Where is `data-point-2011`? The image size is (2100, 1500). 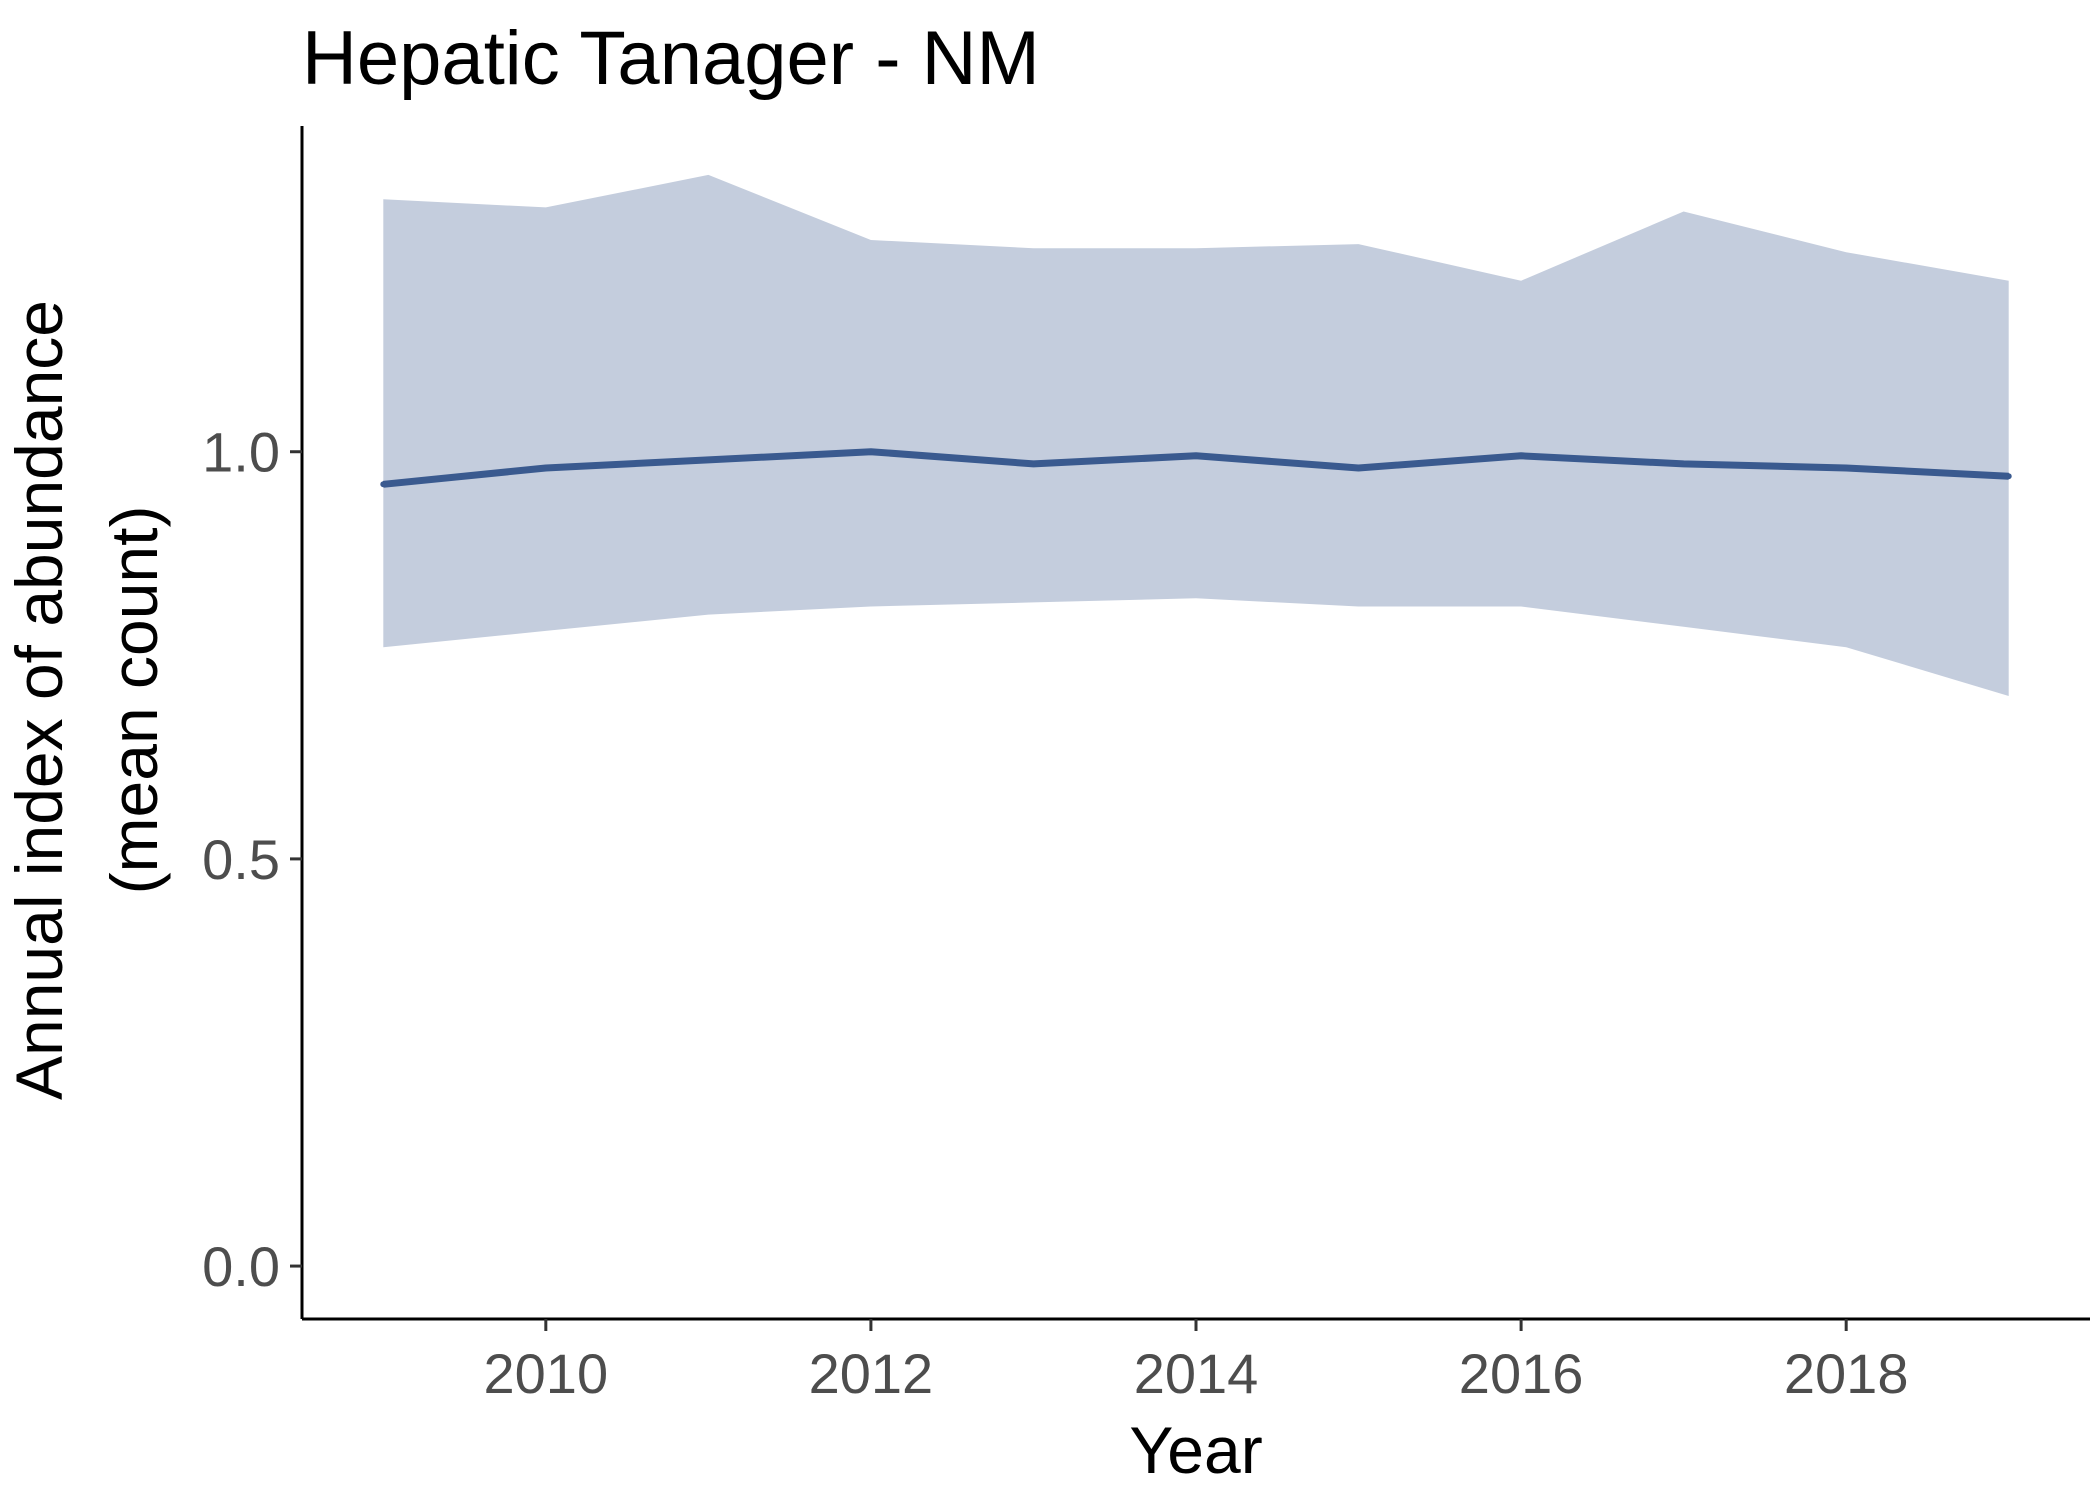 data-point-2011 is located at coordinates (708, 459).